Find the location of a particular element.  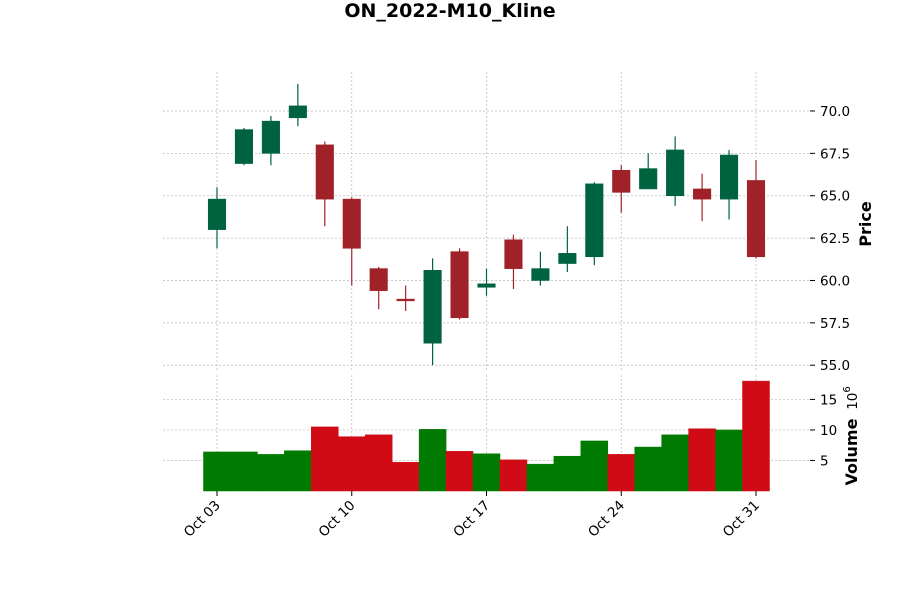

volume-tick-label: 5 is located at coordinates (824, 461).